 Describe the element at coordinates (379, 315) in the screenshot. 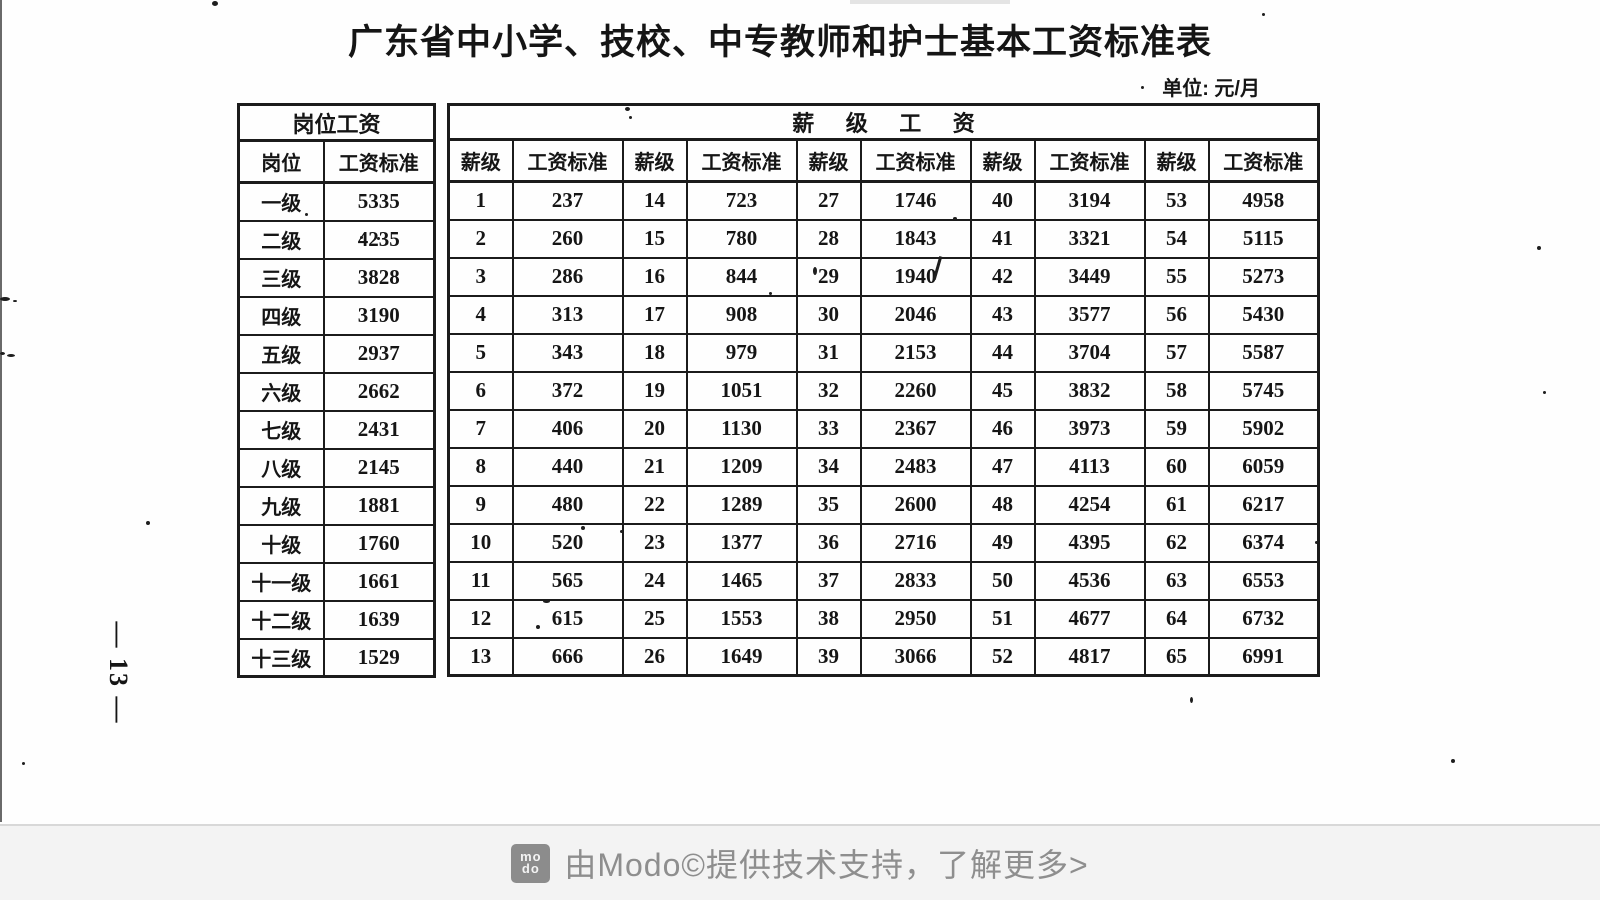

I see `salary-cell: 3190` at that location.